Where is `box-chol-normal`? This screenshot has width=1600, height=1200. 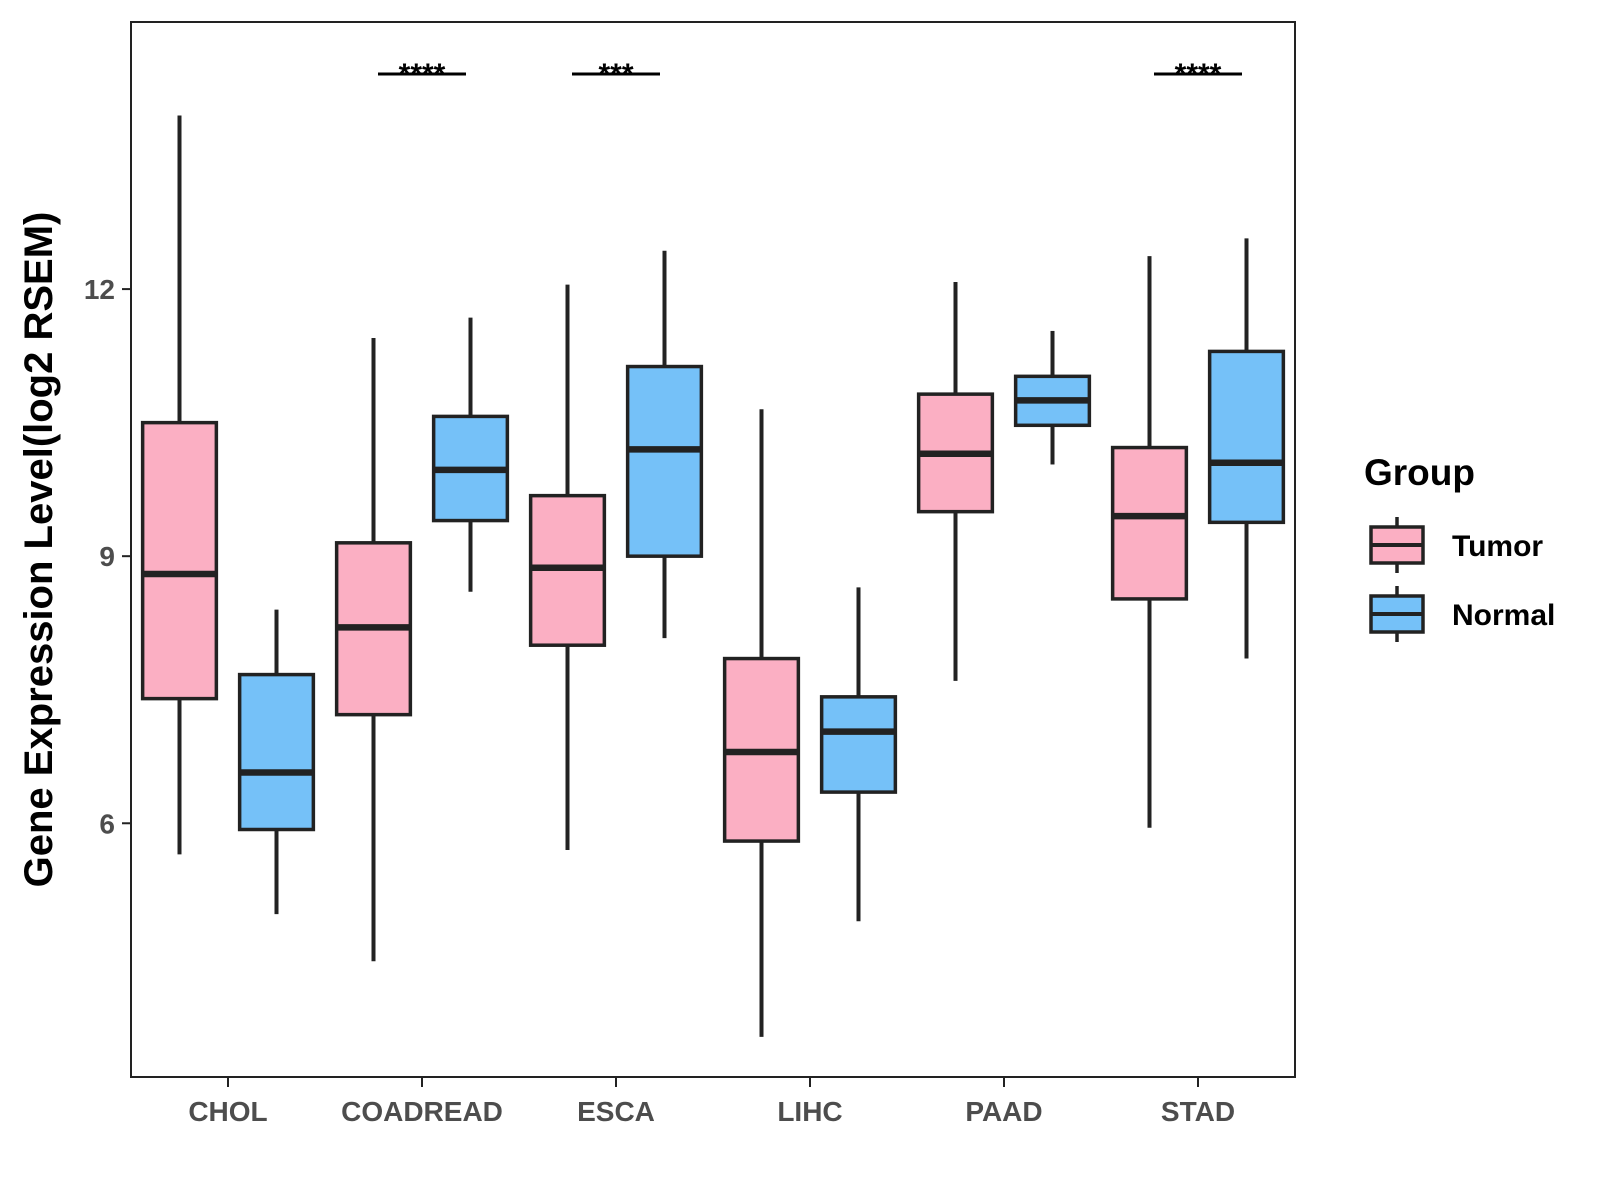
box-chol-normal is located at coordinates (276, 762).